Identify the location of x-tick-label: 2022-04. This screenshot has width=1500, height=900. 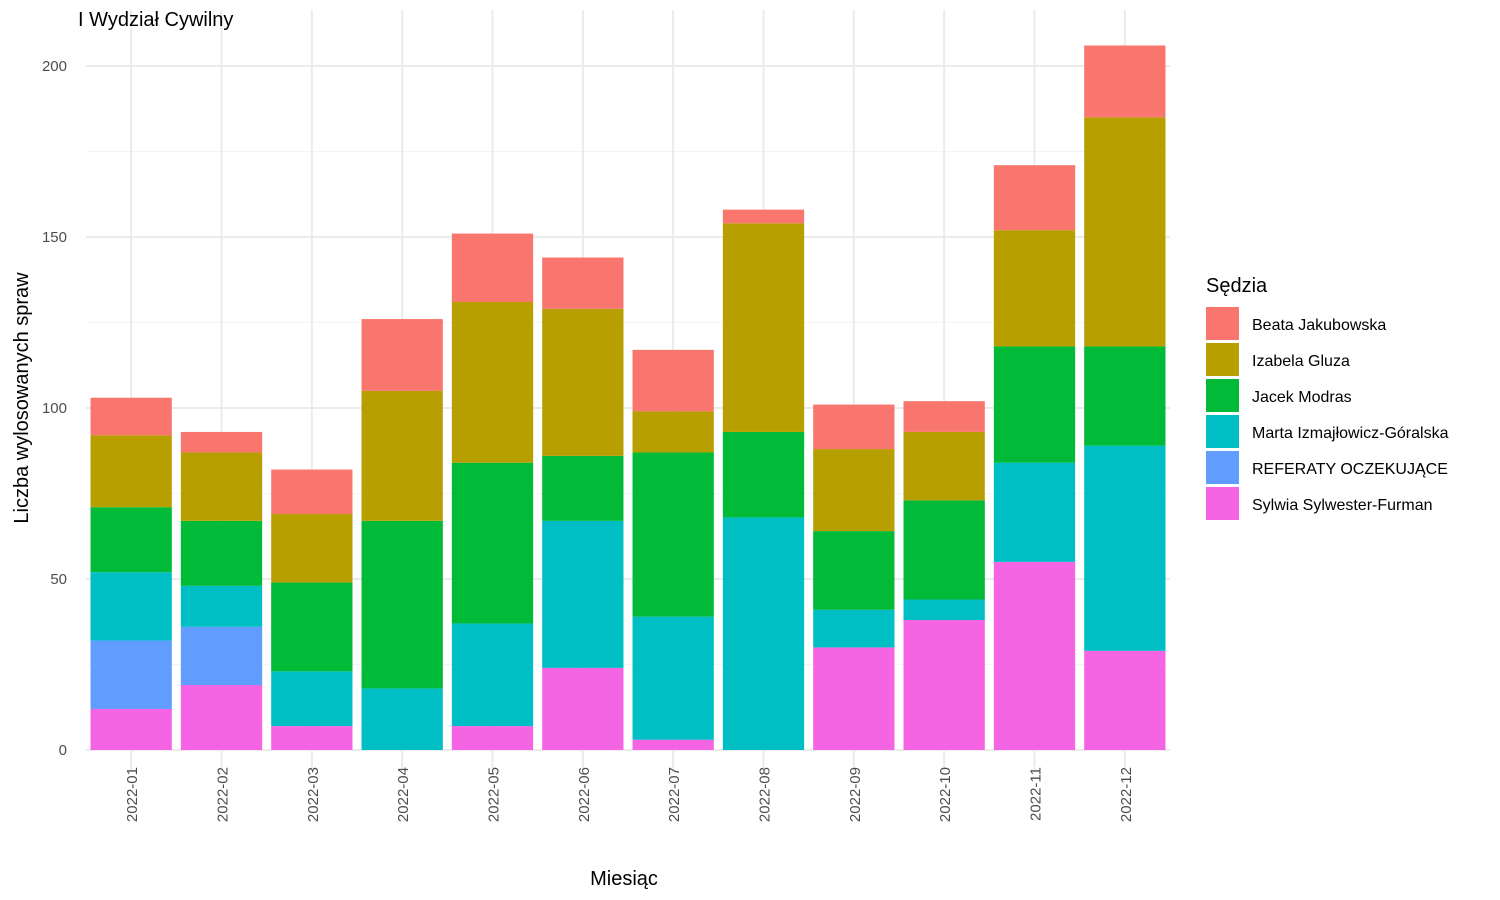
(403, 794).